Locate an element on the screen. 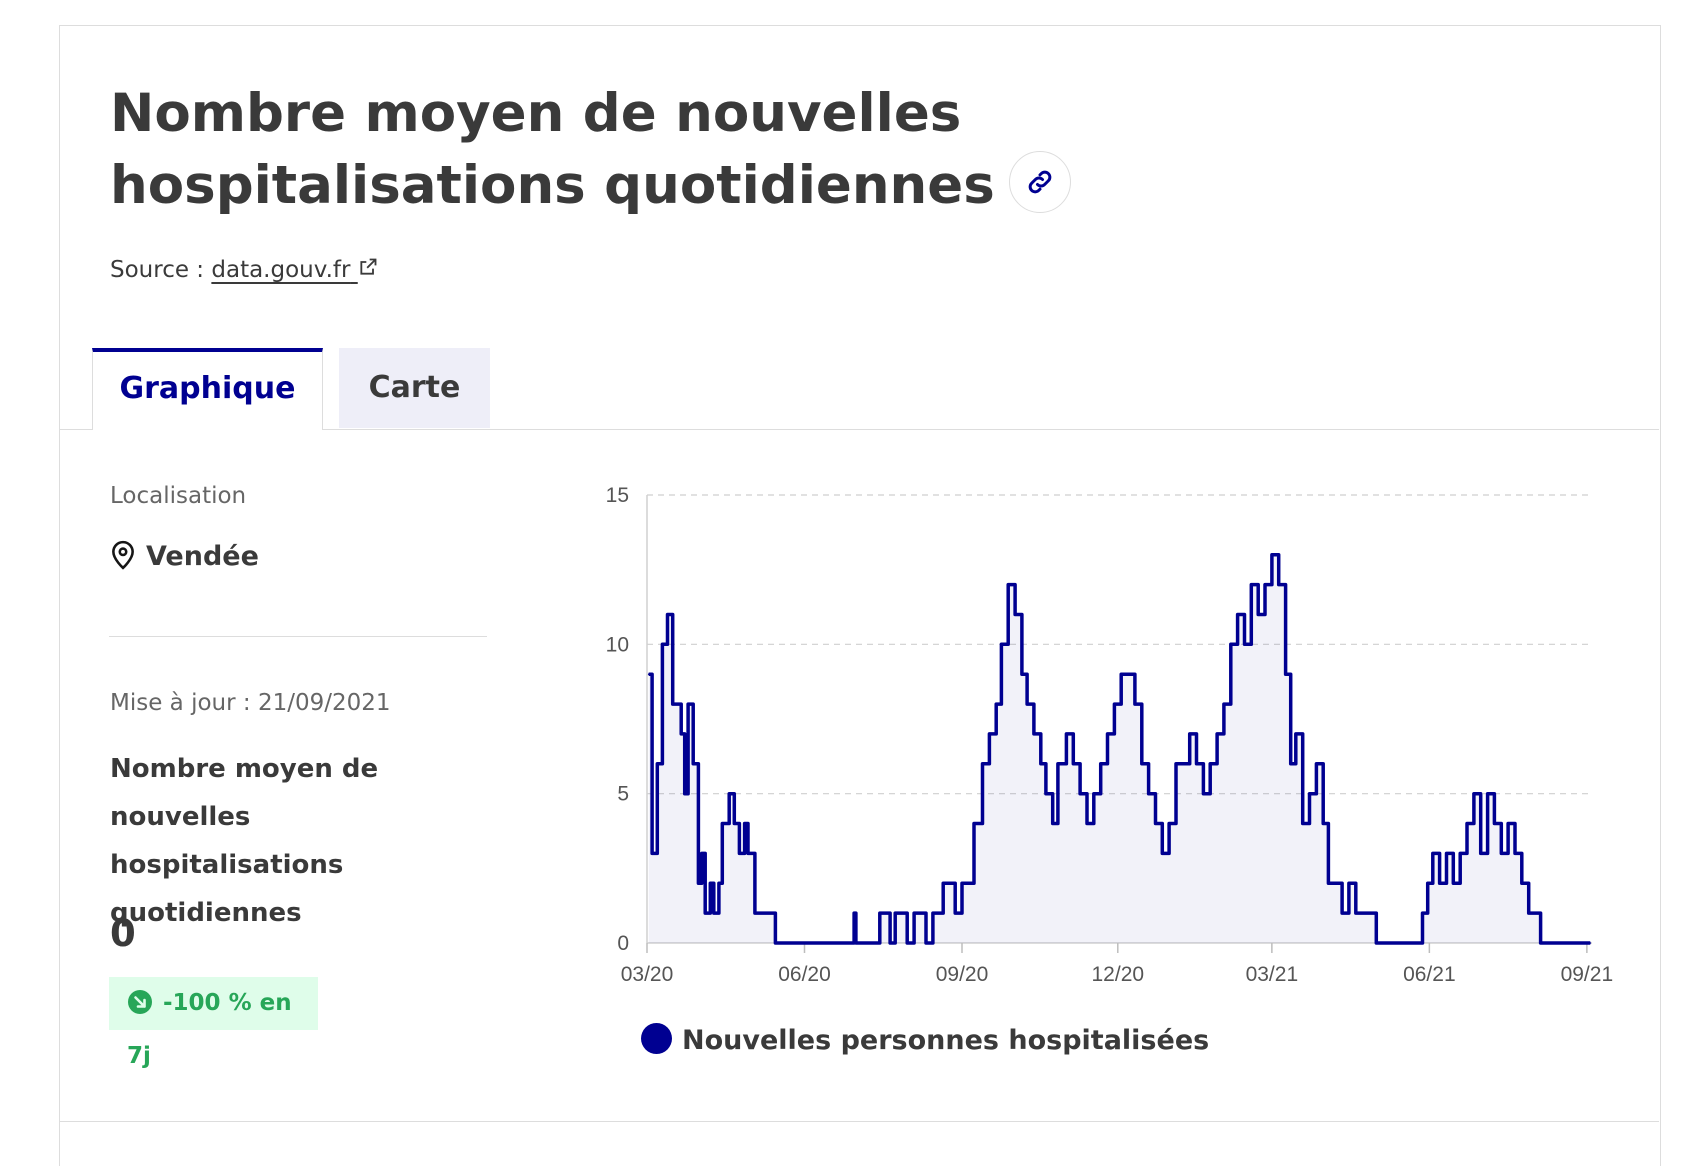 The image size is (1692, 1166). x-tick-label: 03/21 is located at coordinates (1272, 974).